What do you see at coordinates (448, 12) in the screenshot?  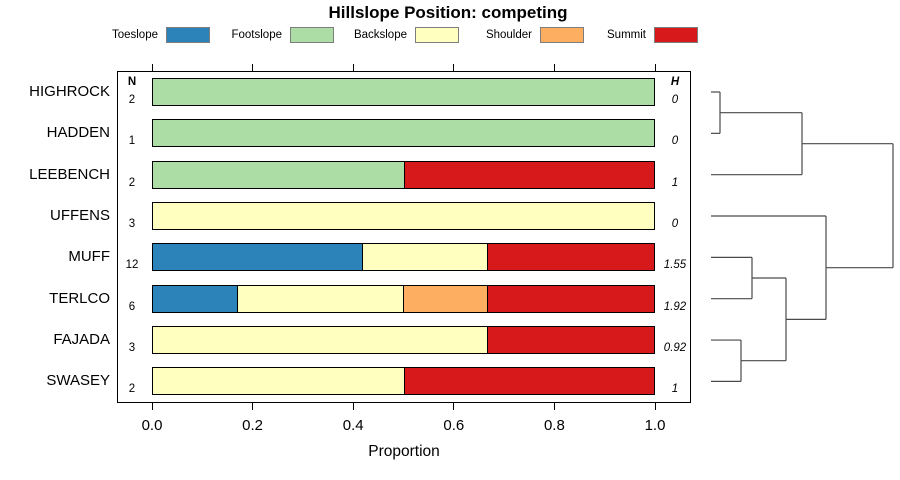 I see `chart-title: Hillslope Position: competing` at bounding box center [448, 12].